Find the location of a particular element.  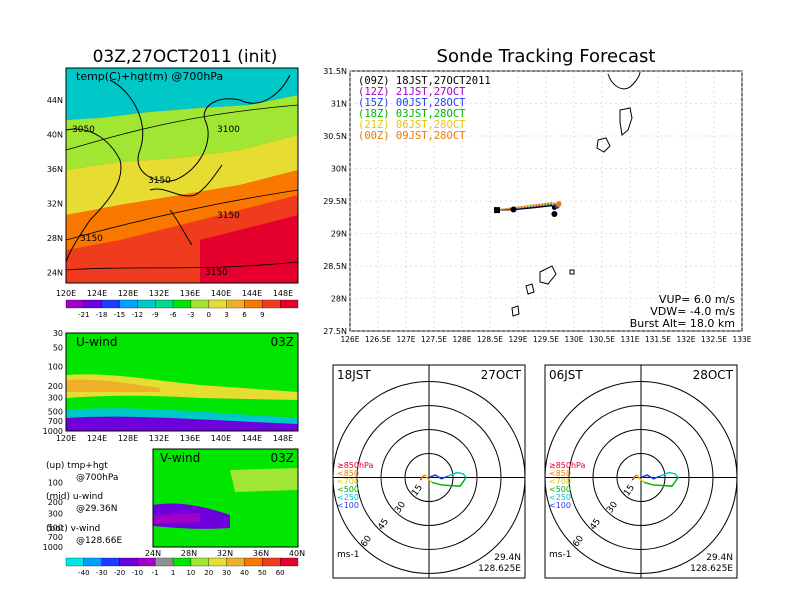

units-label: ms-1 is located at coordinates (348, 555).